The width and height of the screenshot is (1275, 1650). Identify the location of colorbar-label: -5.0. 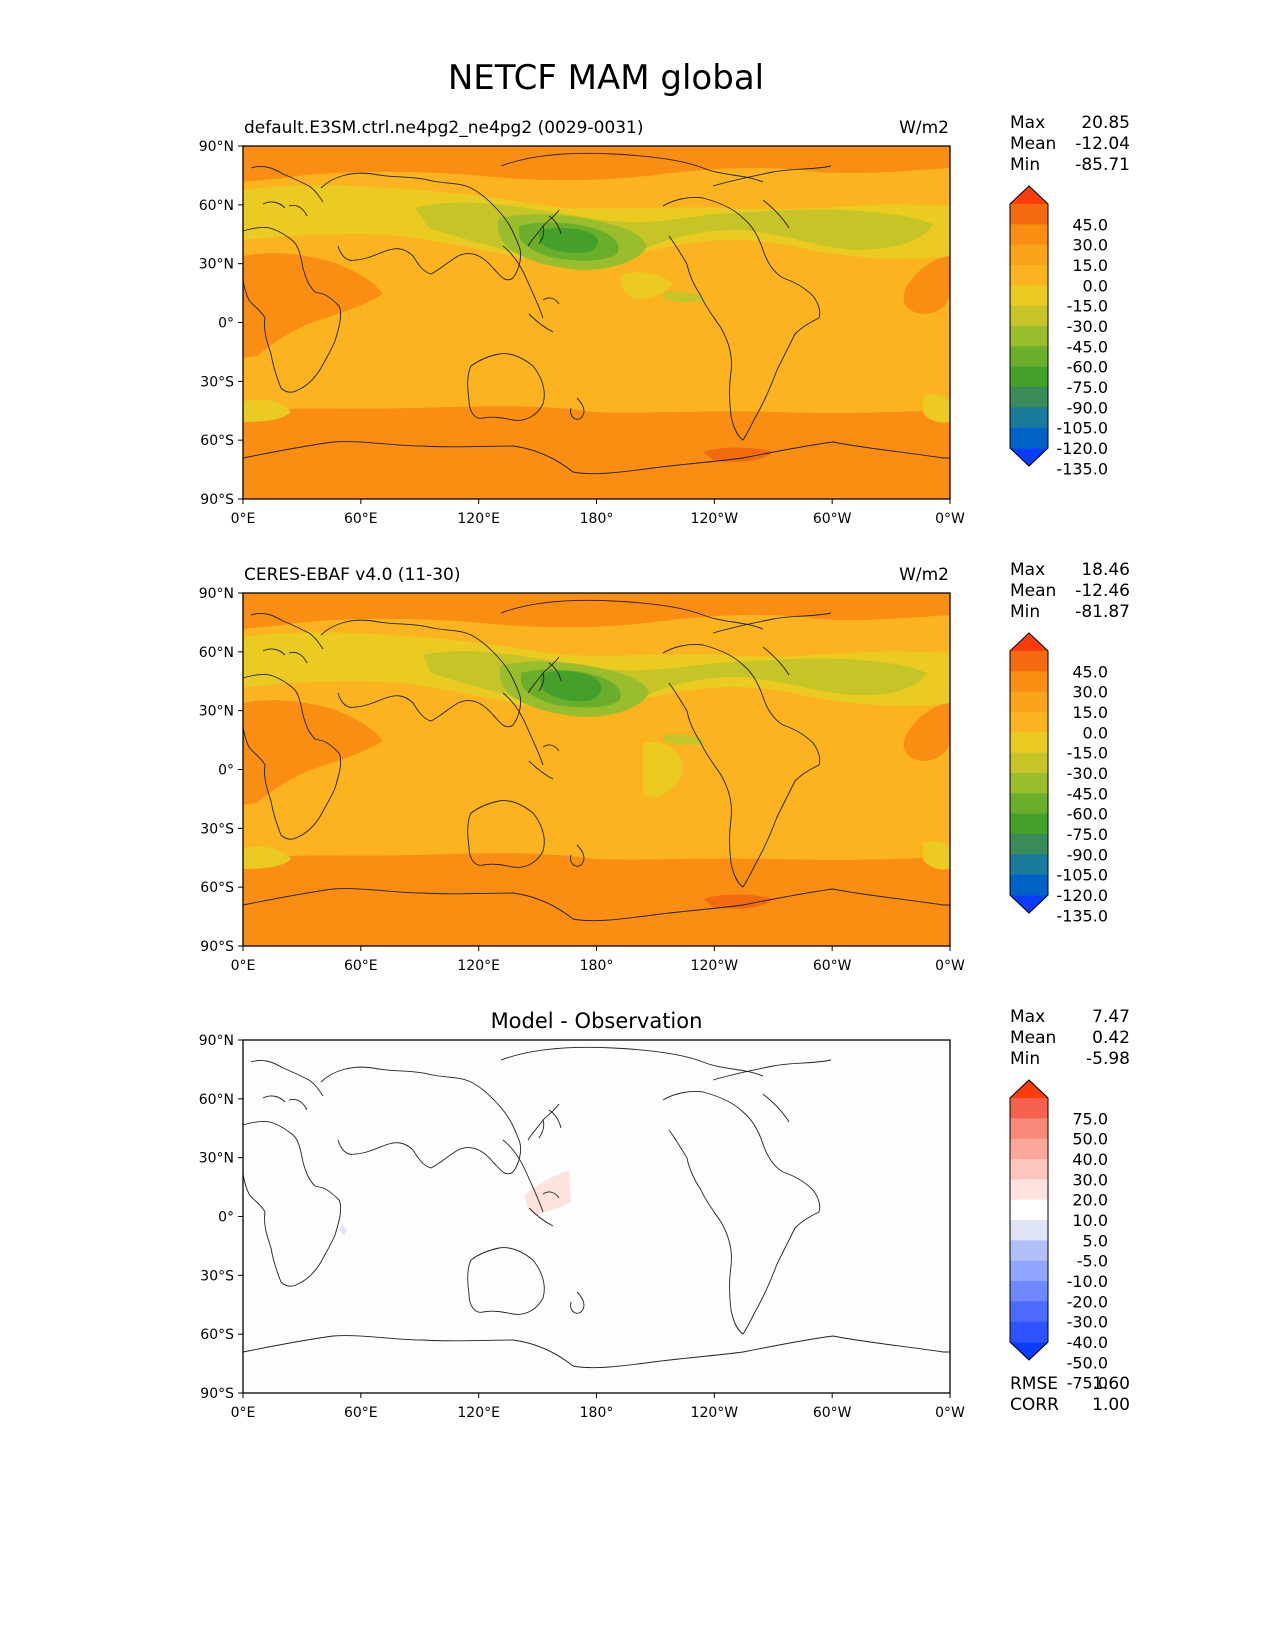
(1092, 1261).